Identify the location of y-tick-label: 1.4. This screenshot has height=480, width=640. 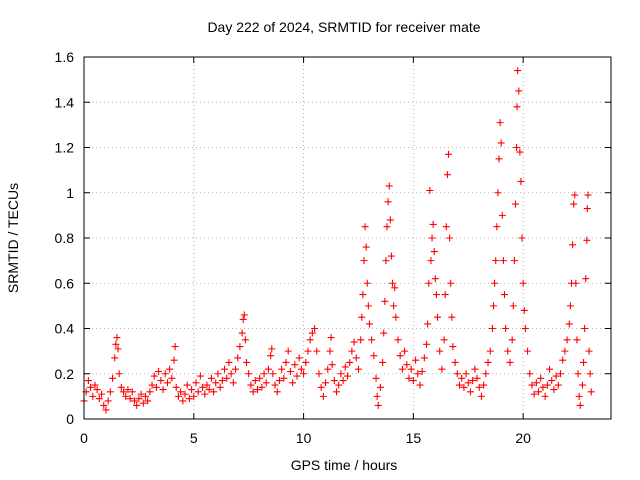
(65, 102).